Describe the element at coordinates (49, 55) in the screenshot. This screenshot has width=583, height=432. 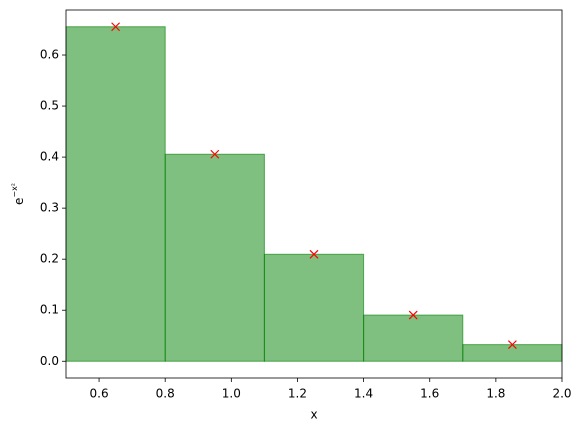
I see `y-tick-label: 0.6` at that location.